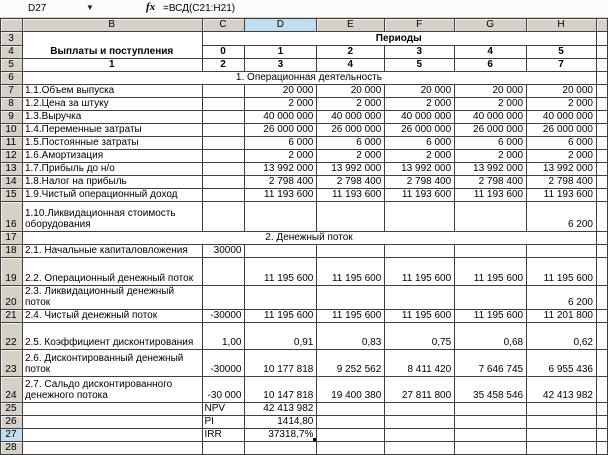 The width and height of the screenshot is (608, 455). Describe the element at coordinates (420, 169) in the screenshot. I see `cell-F13: 13 992 000` at that location.